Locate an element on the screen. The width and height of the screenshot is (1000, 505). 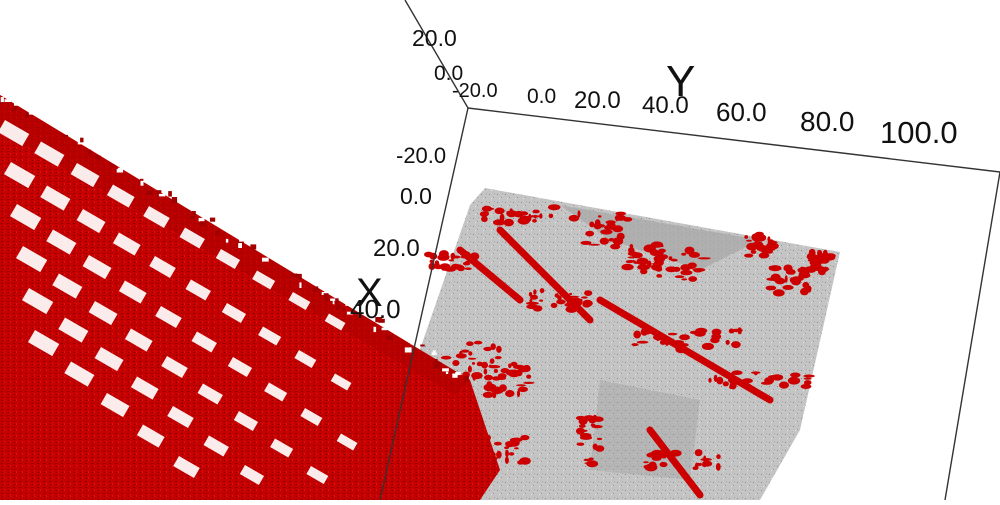
y-tick: 80.0 is located at coordinates (827, 121).